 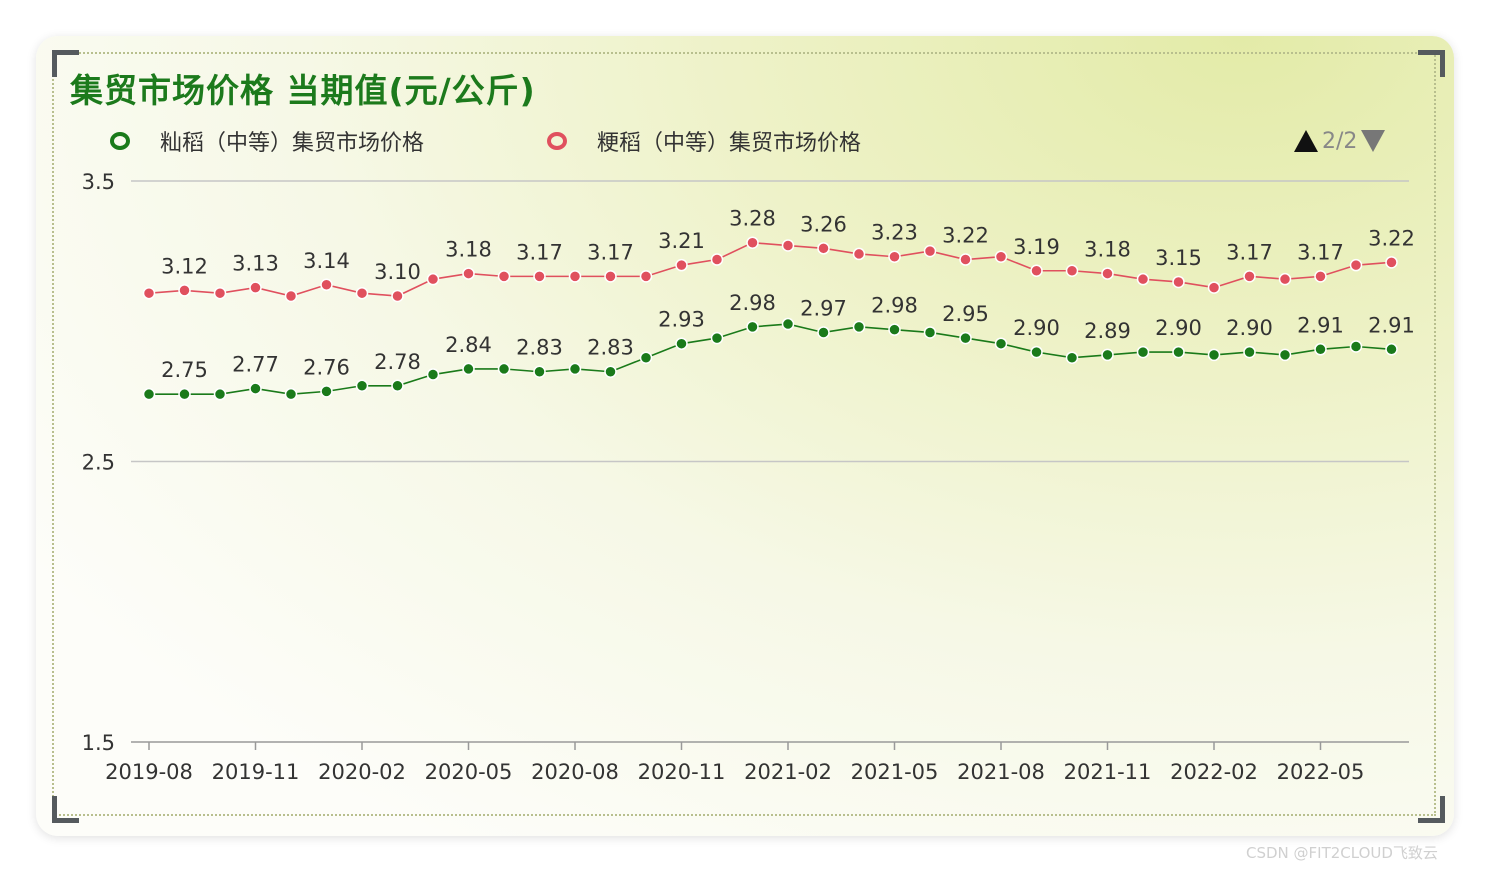 I want to click on corner-bracket-bottom-right, so click(x=1431, y=809).